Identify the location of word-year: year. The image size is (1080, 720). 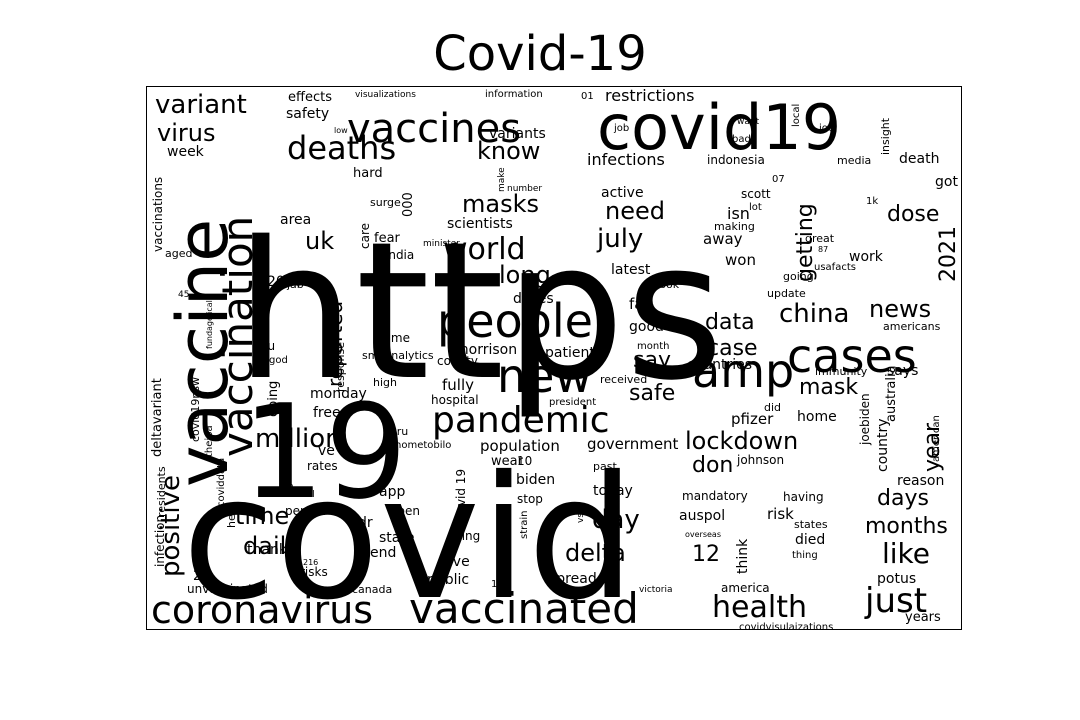
(932, 447).